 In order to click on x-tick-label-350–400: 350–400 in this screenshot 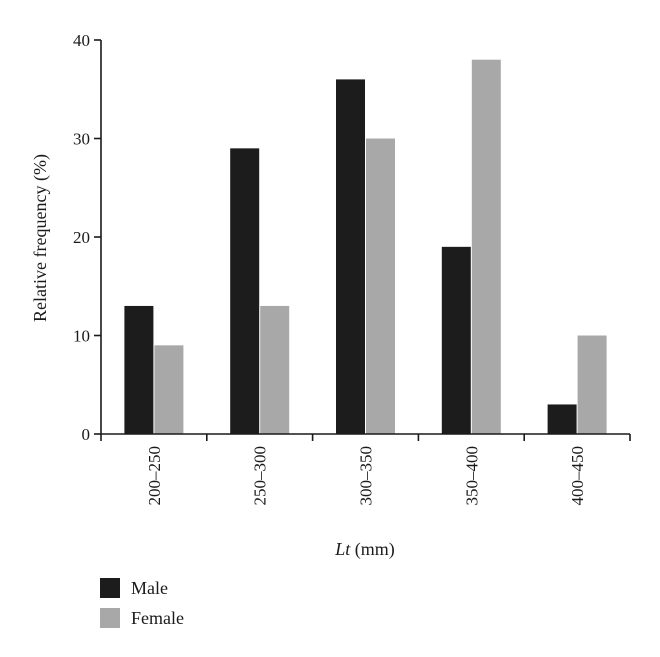, I will do `click(471, 476)`.